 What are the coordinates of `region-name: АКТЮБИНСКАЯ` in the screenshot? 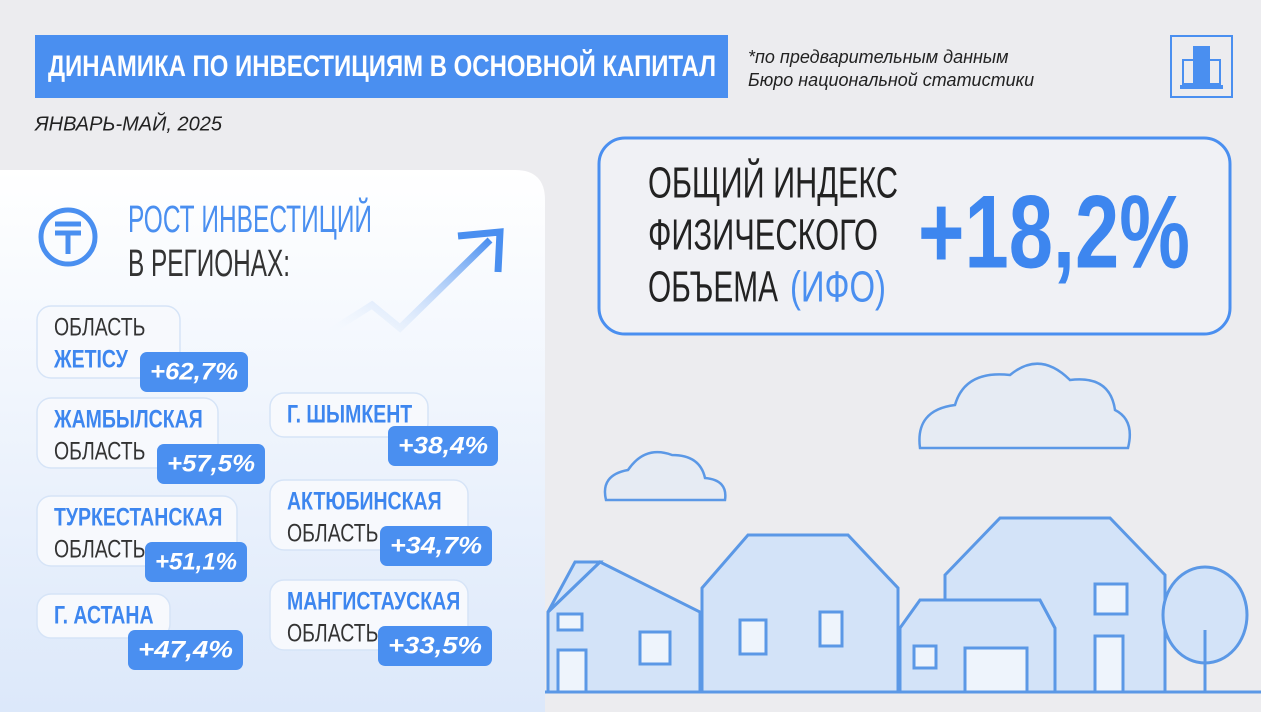 It's located at (364, 501).